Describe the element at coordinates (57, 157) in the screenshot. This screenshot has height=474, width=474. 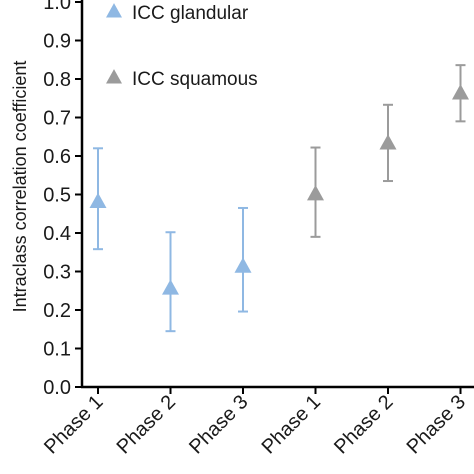
I see `y-tick-label: 0.6` at that location.